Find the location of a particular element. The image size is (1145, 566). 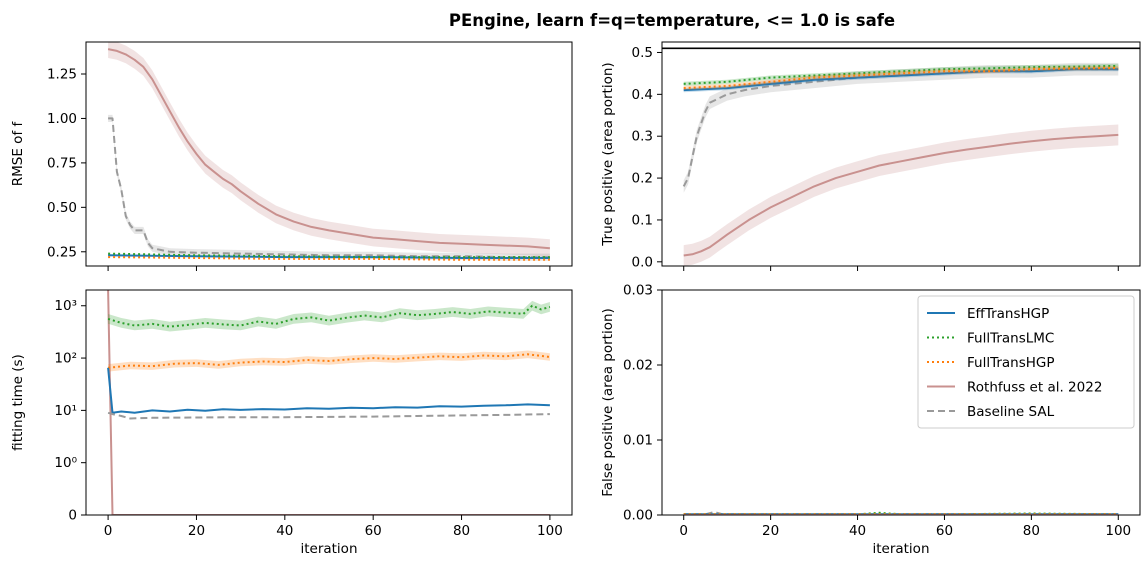

y-tick-label: 0.3 is located at coordinates (642, 137).